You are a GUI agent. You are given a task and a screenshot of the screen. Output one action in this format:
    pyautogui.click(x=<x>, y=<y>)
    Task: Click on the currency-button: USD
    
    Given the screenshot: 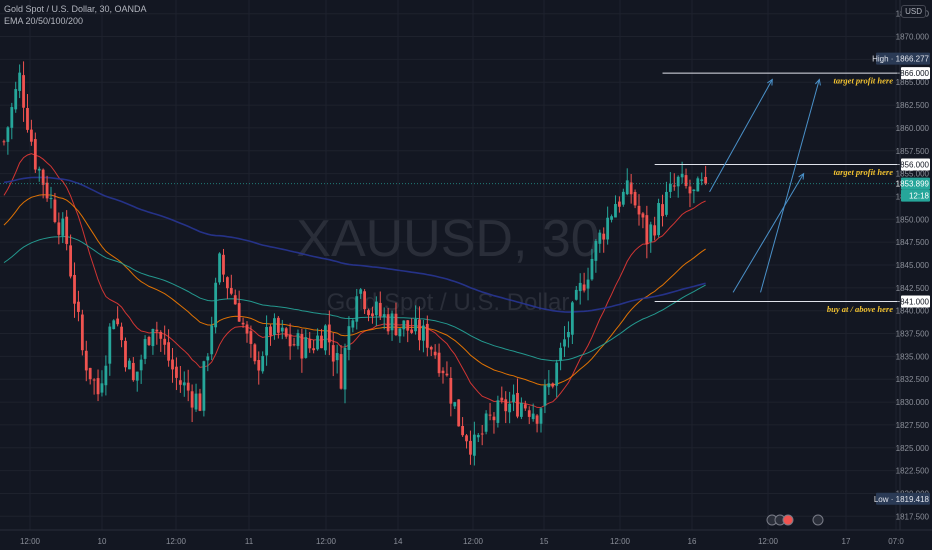 What is the action you would take?
    pyautogui.click(x=913, y=11)
    